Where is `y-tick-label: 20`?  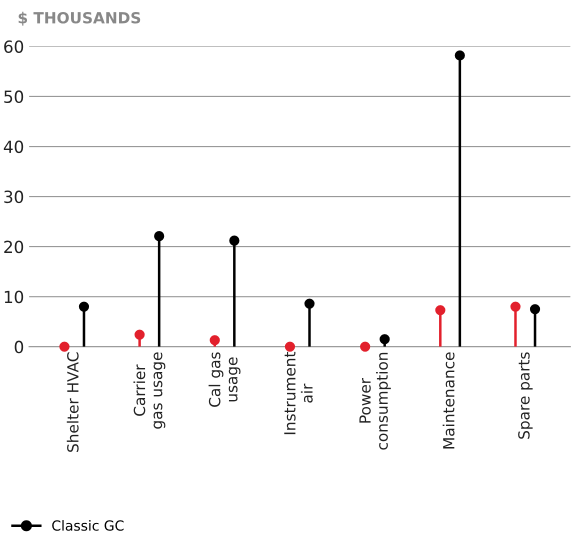 y-tick-label: 20 is located at coordinates (14, 247).